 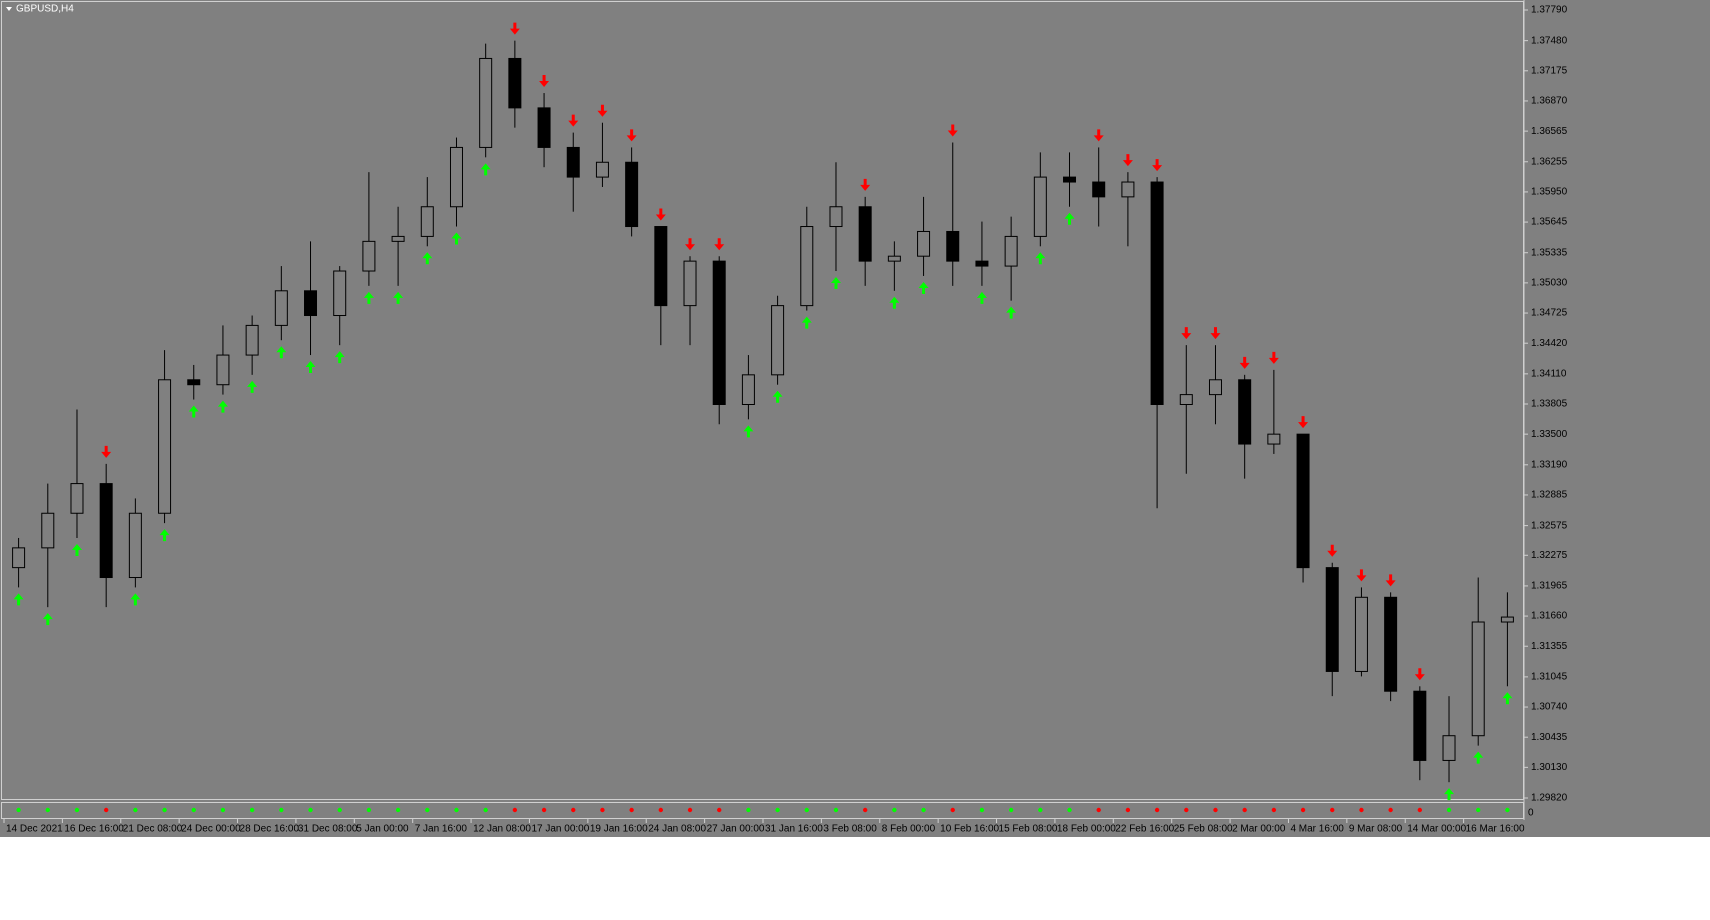 What do you see at coordinates (34, 829) in the screenshot?
I see `x-tick-label: 14 Dec 2021` at bounding box center [34, 829].